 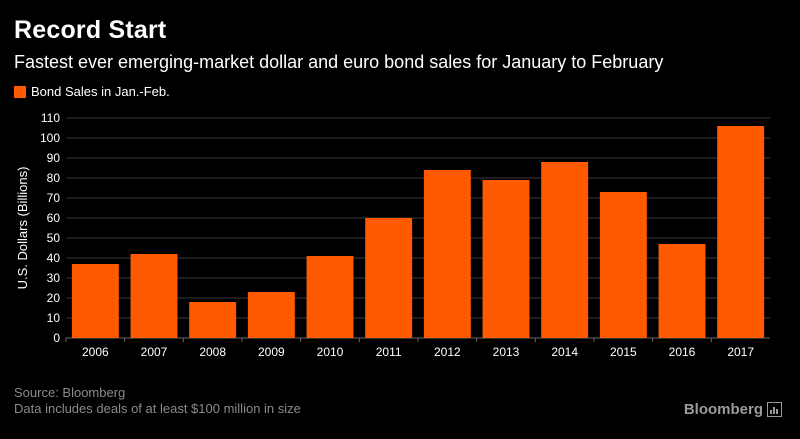 What do you see at coordinates (741, 232) in the screenshot?
I see `bar-2017` at bounding box center [741, 232].